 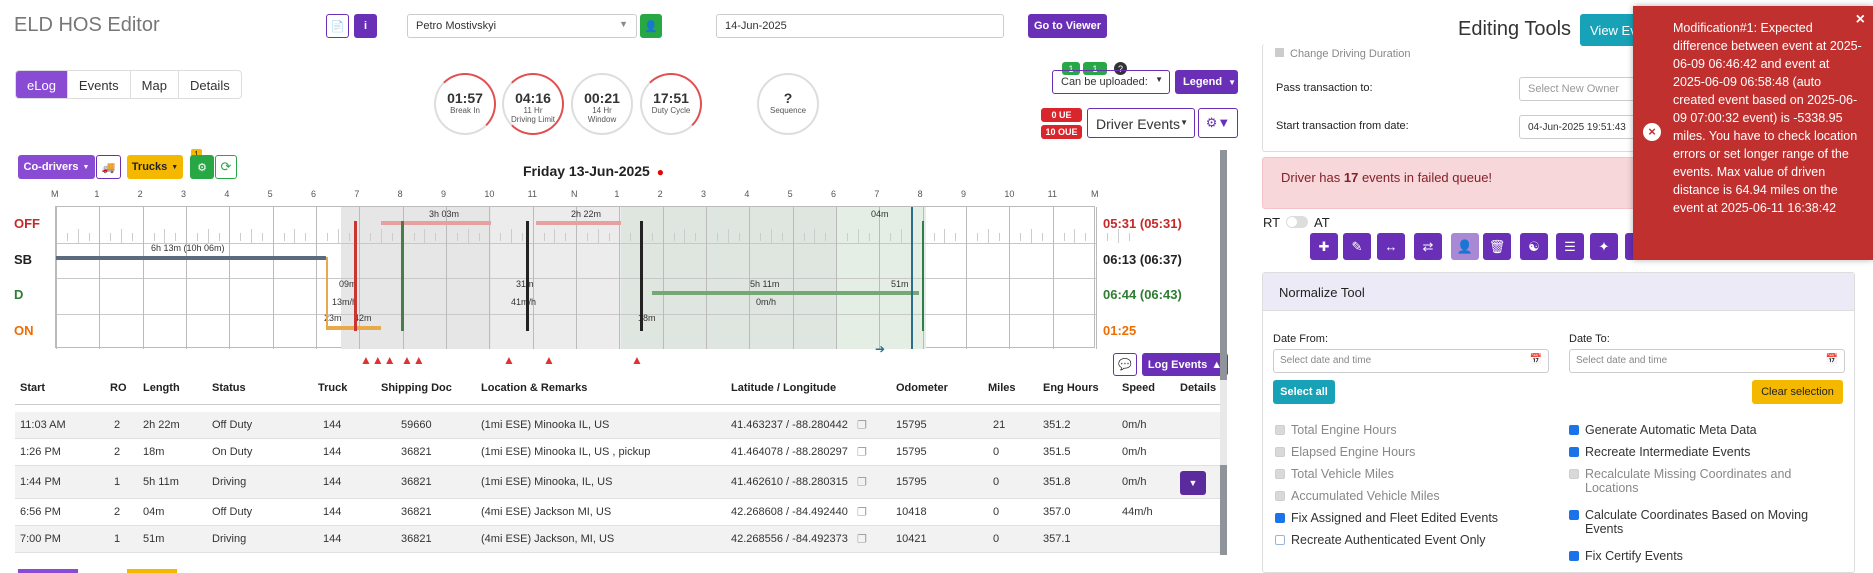 I want to click on ue-badge: 0 UE, so click(x=1061, y=115).